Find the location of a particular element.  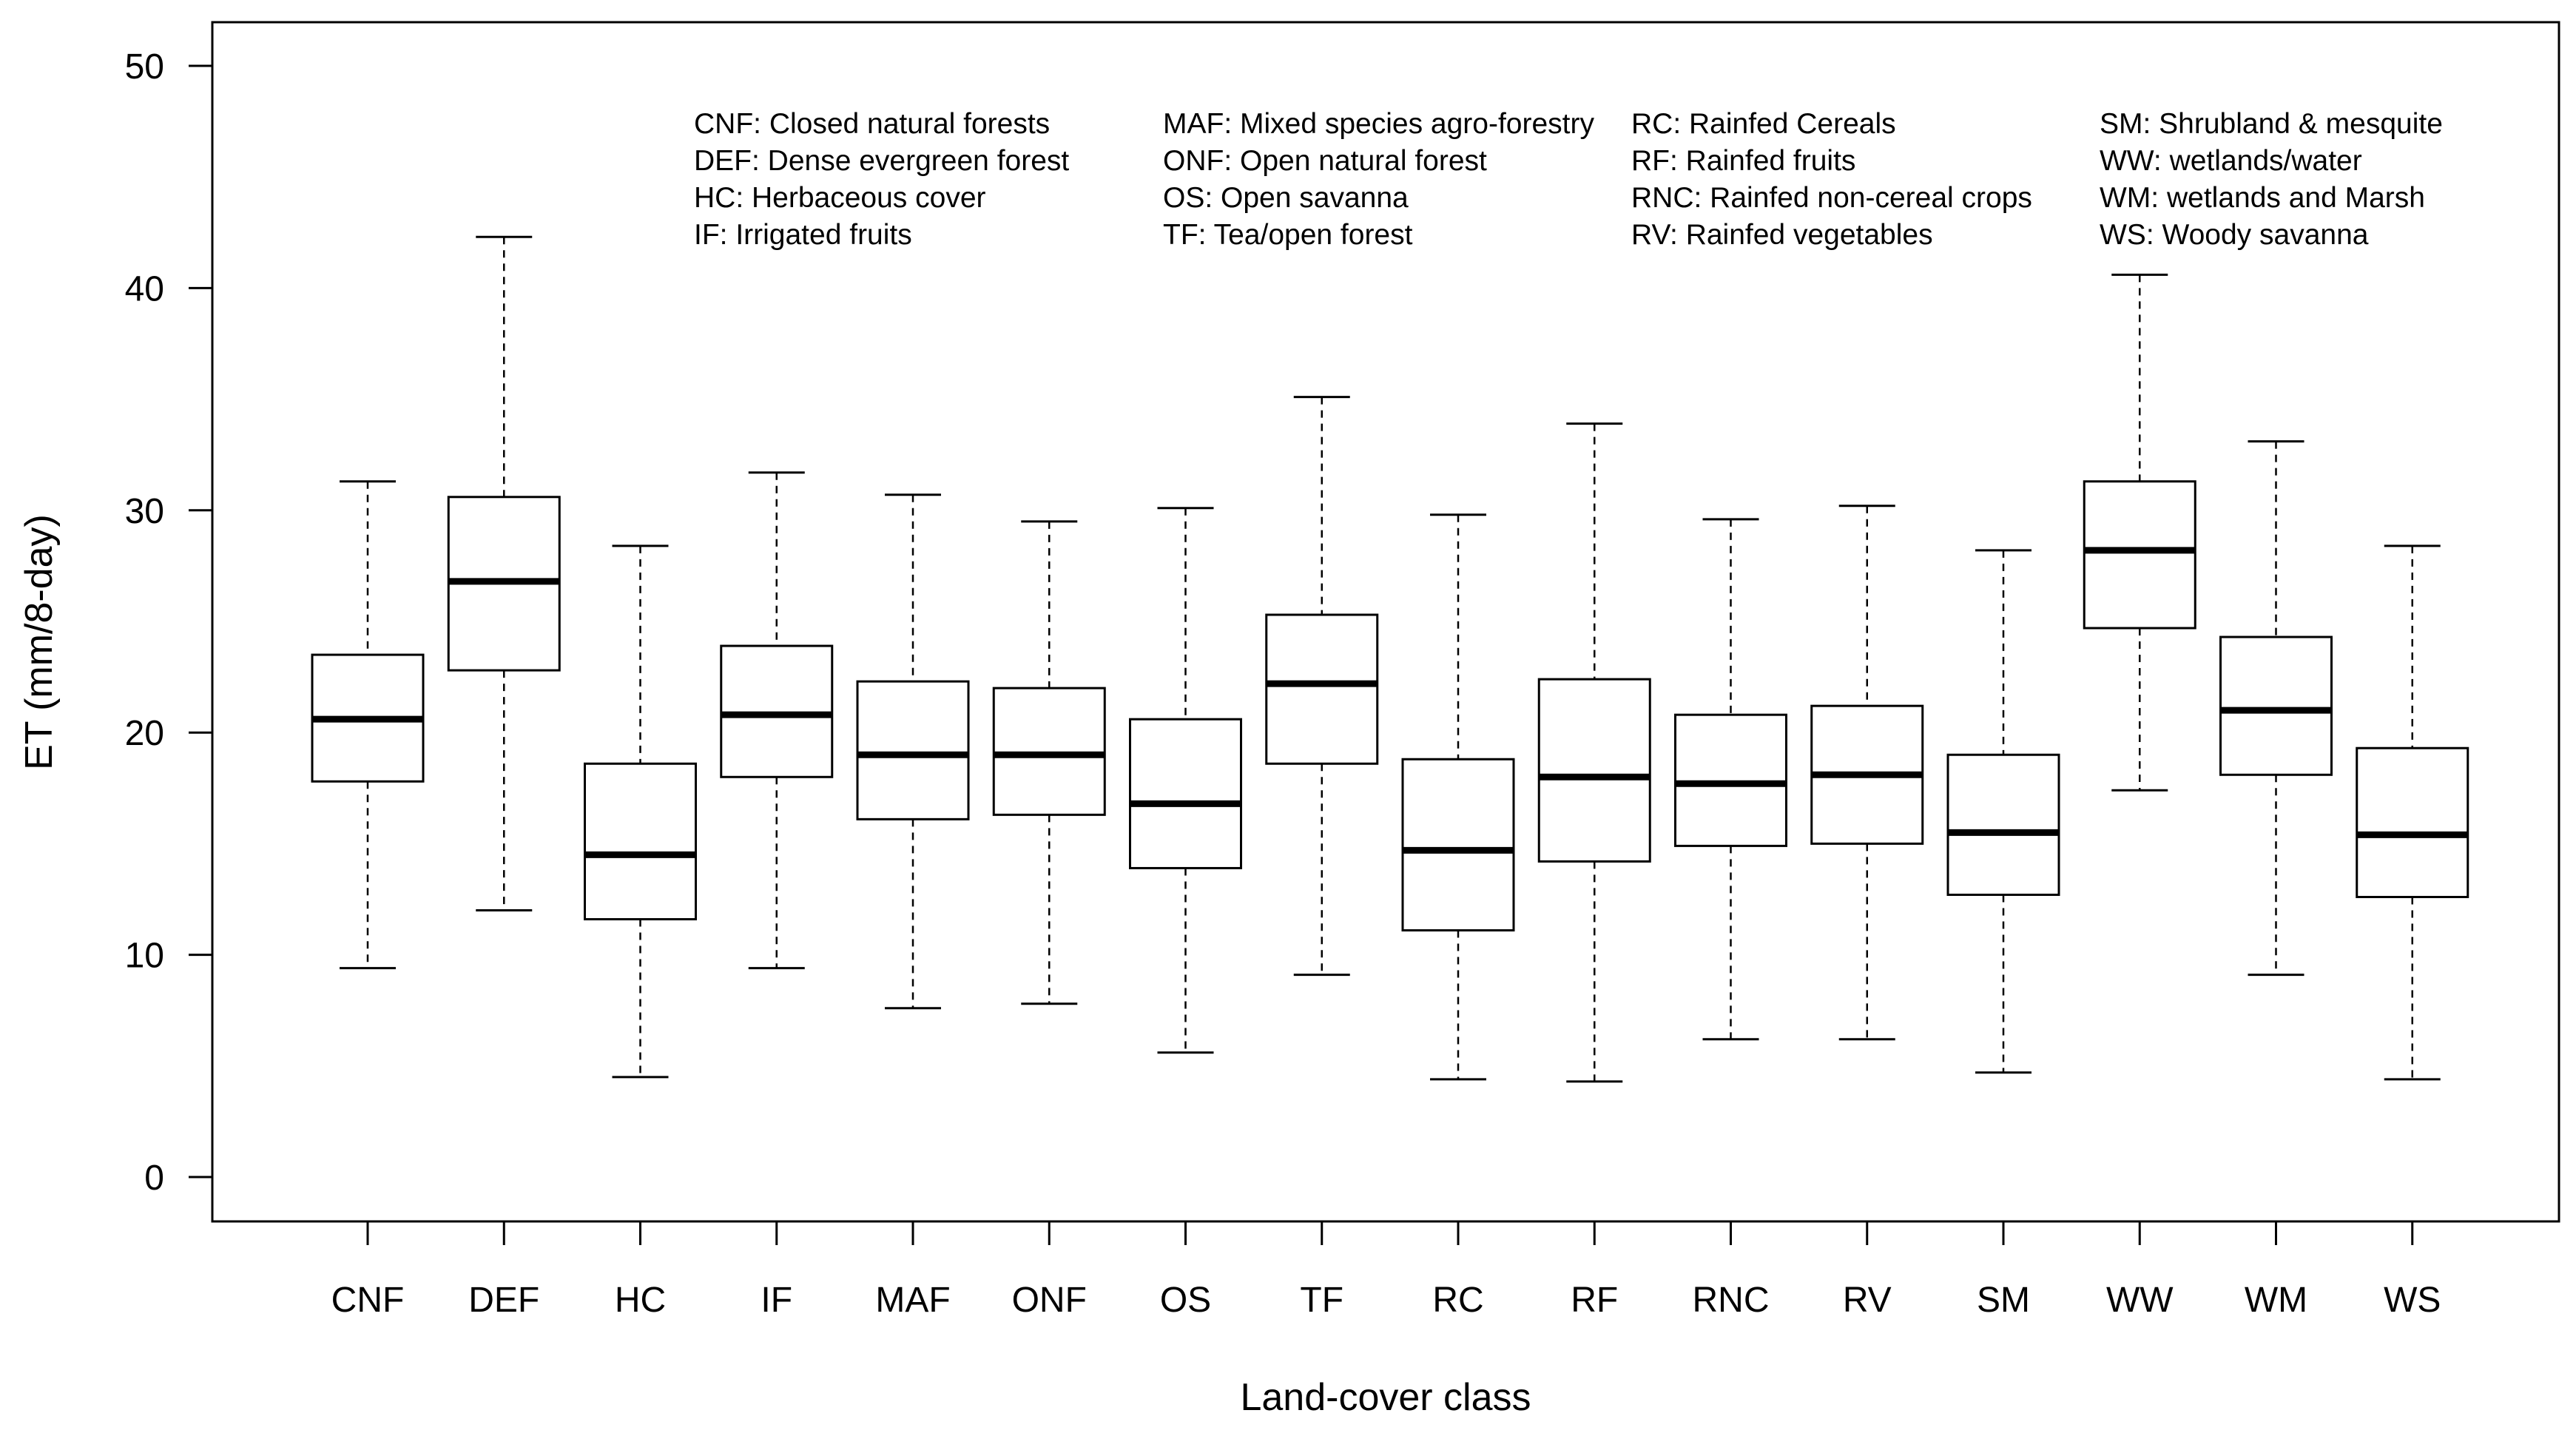

x-tick-label: CNF is located at coordinates (368, 1300).